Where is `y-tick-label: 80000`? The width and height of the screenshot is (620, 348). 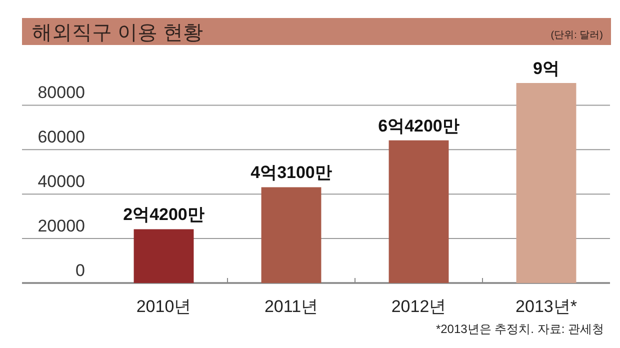
y-tick-label: 80000 is located at coordinates (61, 92).